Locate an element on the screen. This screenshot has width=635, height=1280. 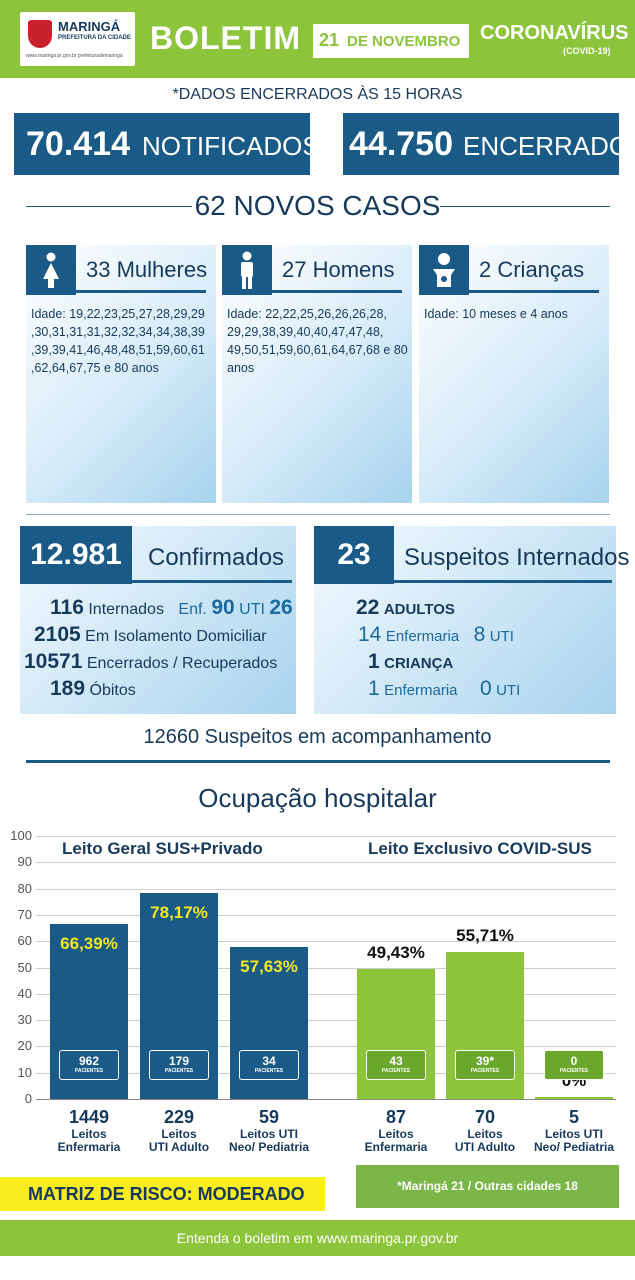
beds-total-0-0: 1449 is located at coordinates (89, 1117).